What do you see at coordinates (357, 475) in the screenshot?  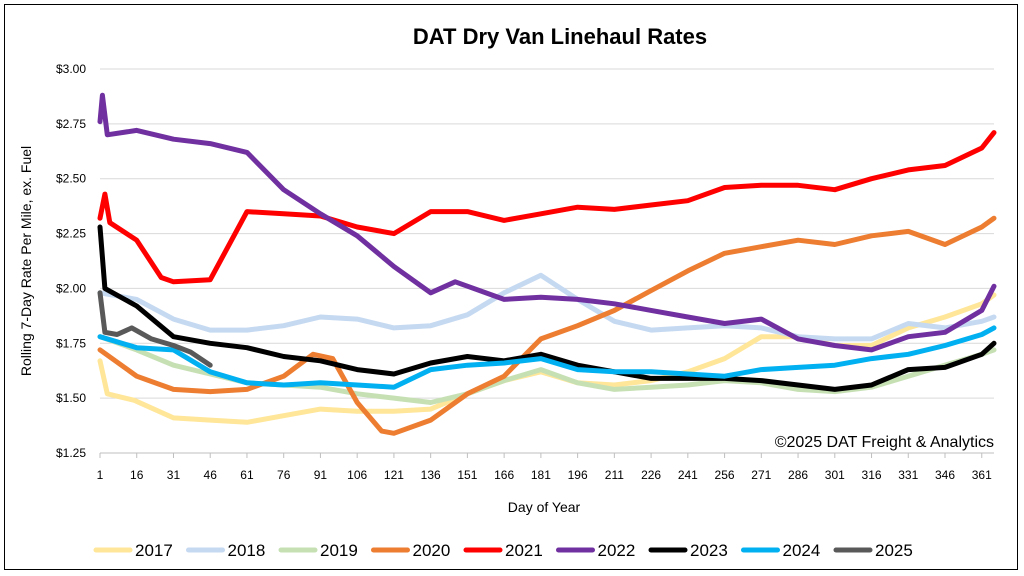 I see `x-tick-label: 106` at bounding box center [357, 475].